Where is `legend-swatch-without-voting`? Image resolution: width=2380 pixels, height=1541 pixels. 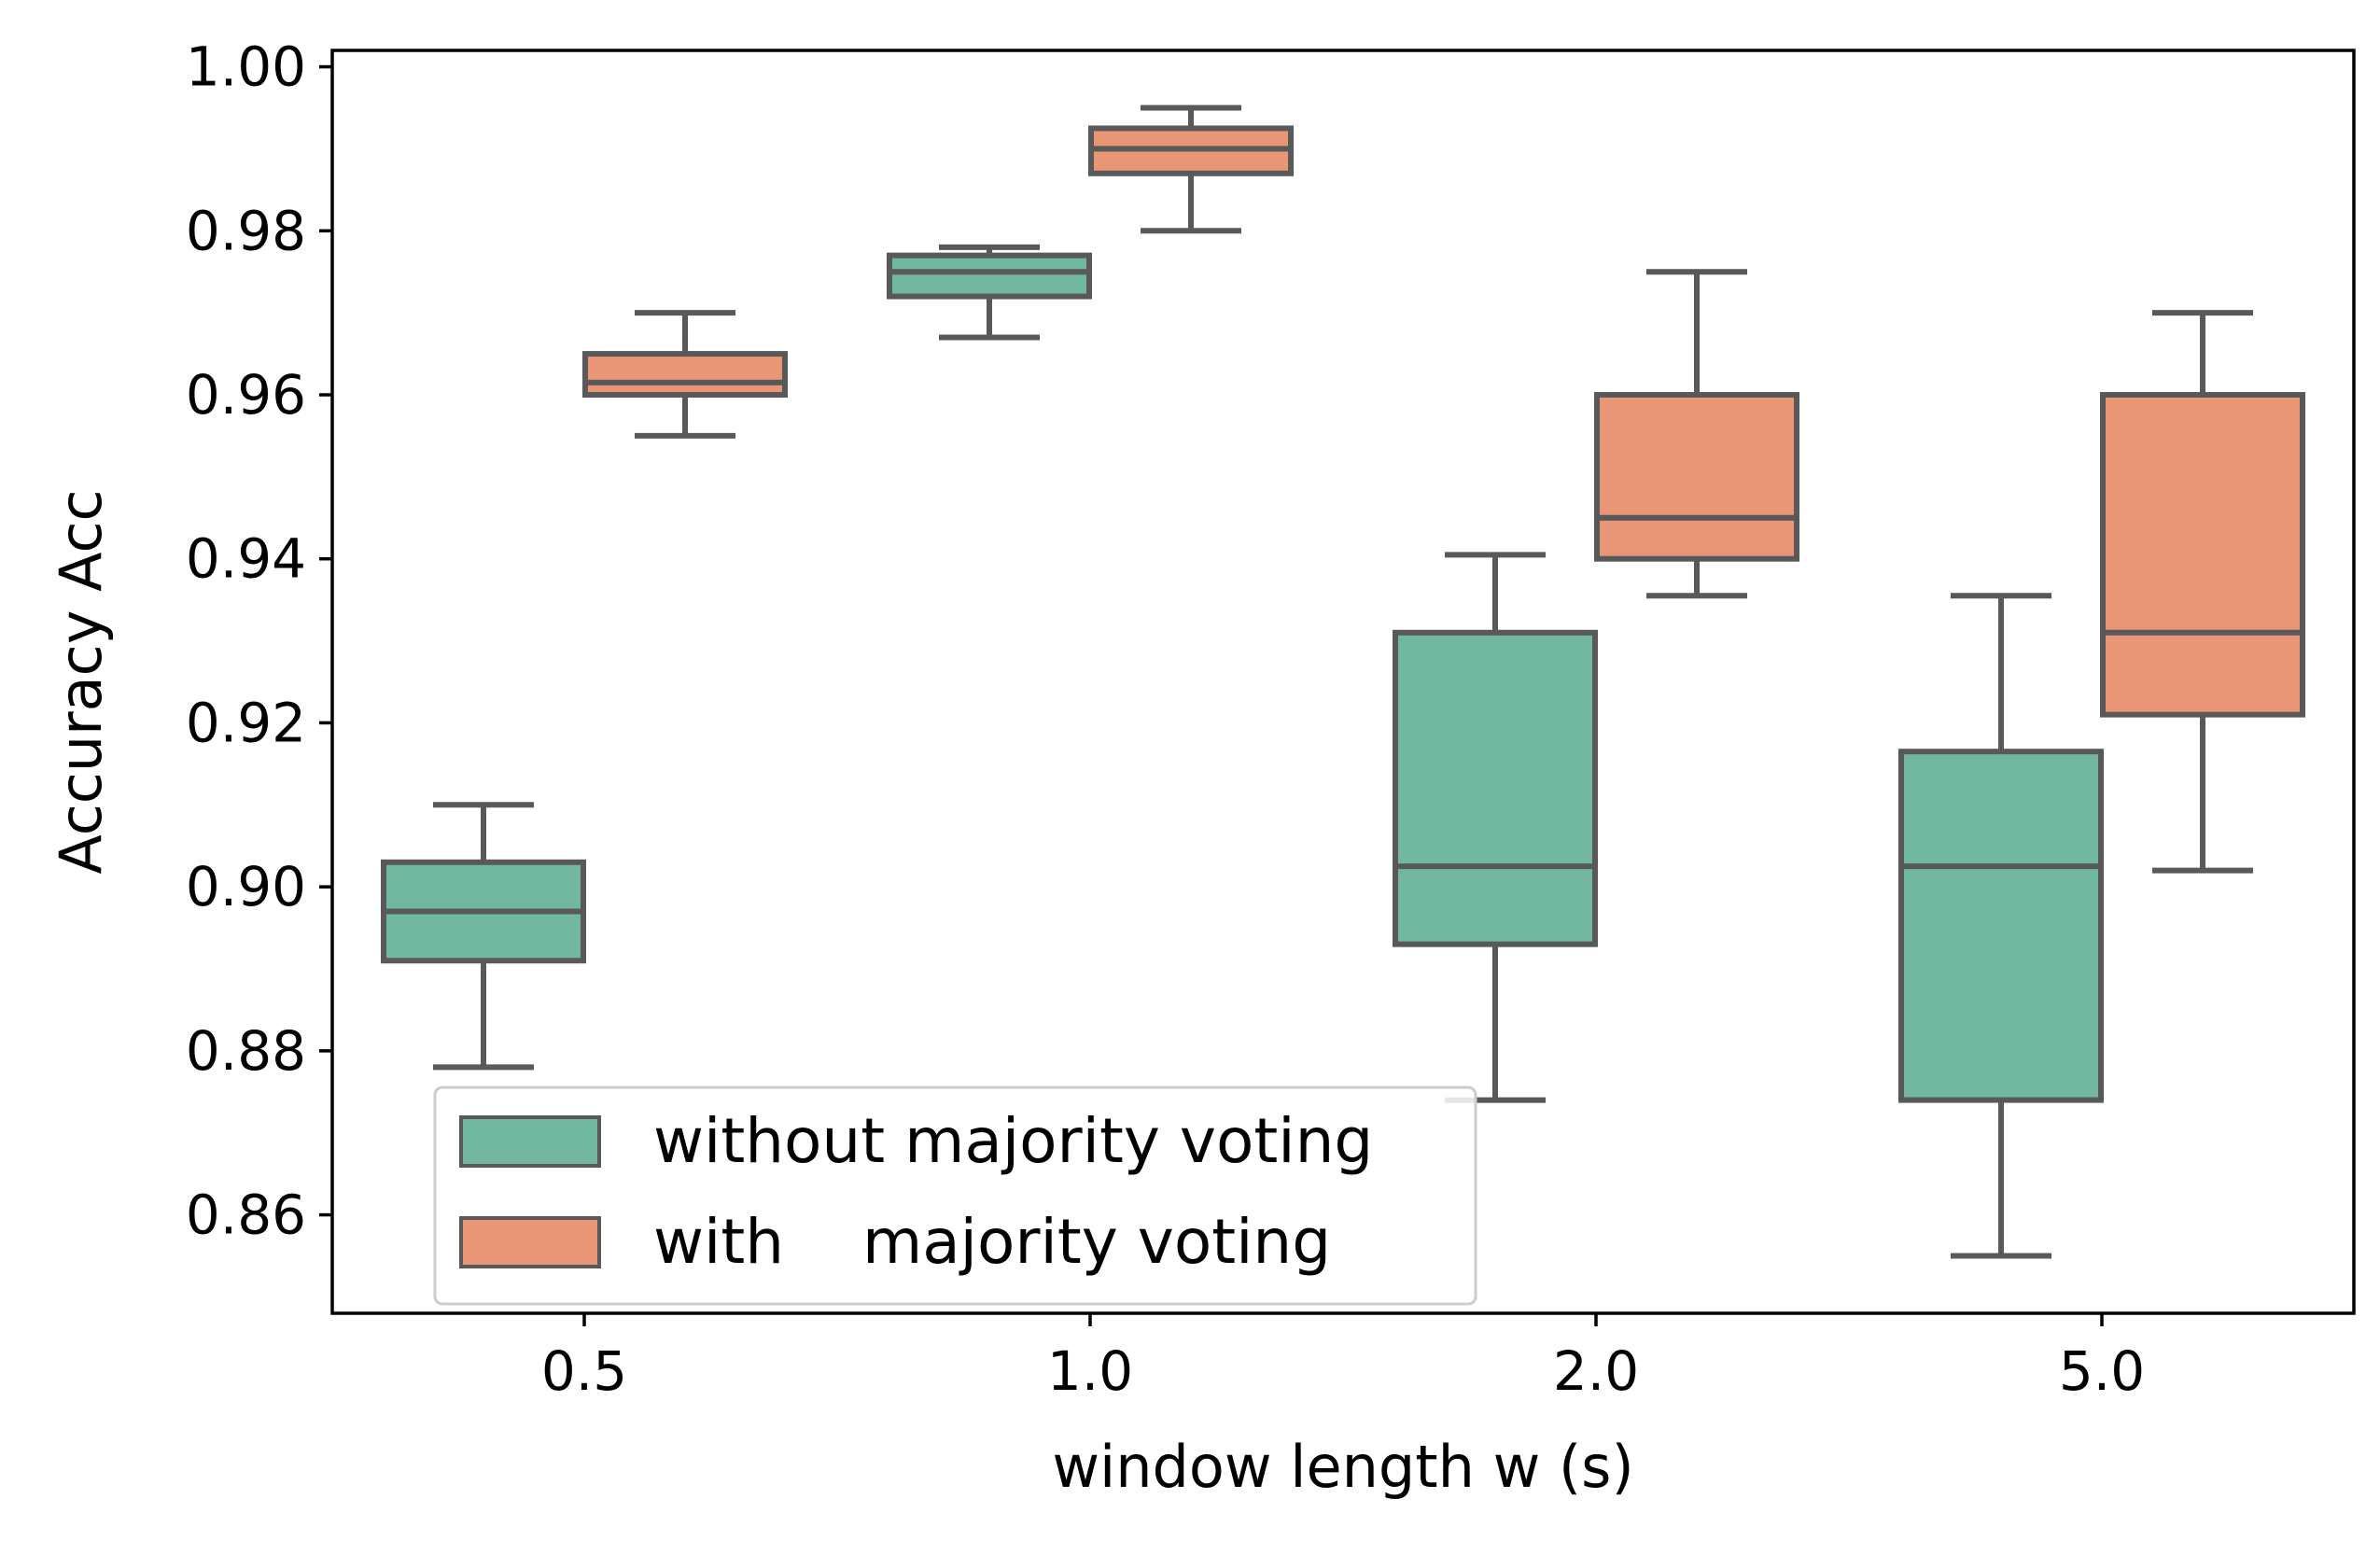 legend-swatch-without-voting is located at coordinates (530, 1141).